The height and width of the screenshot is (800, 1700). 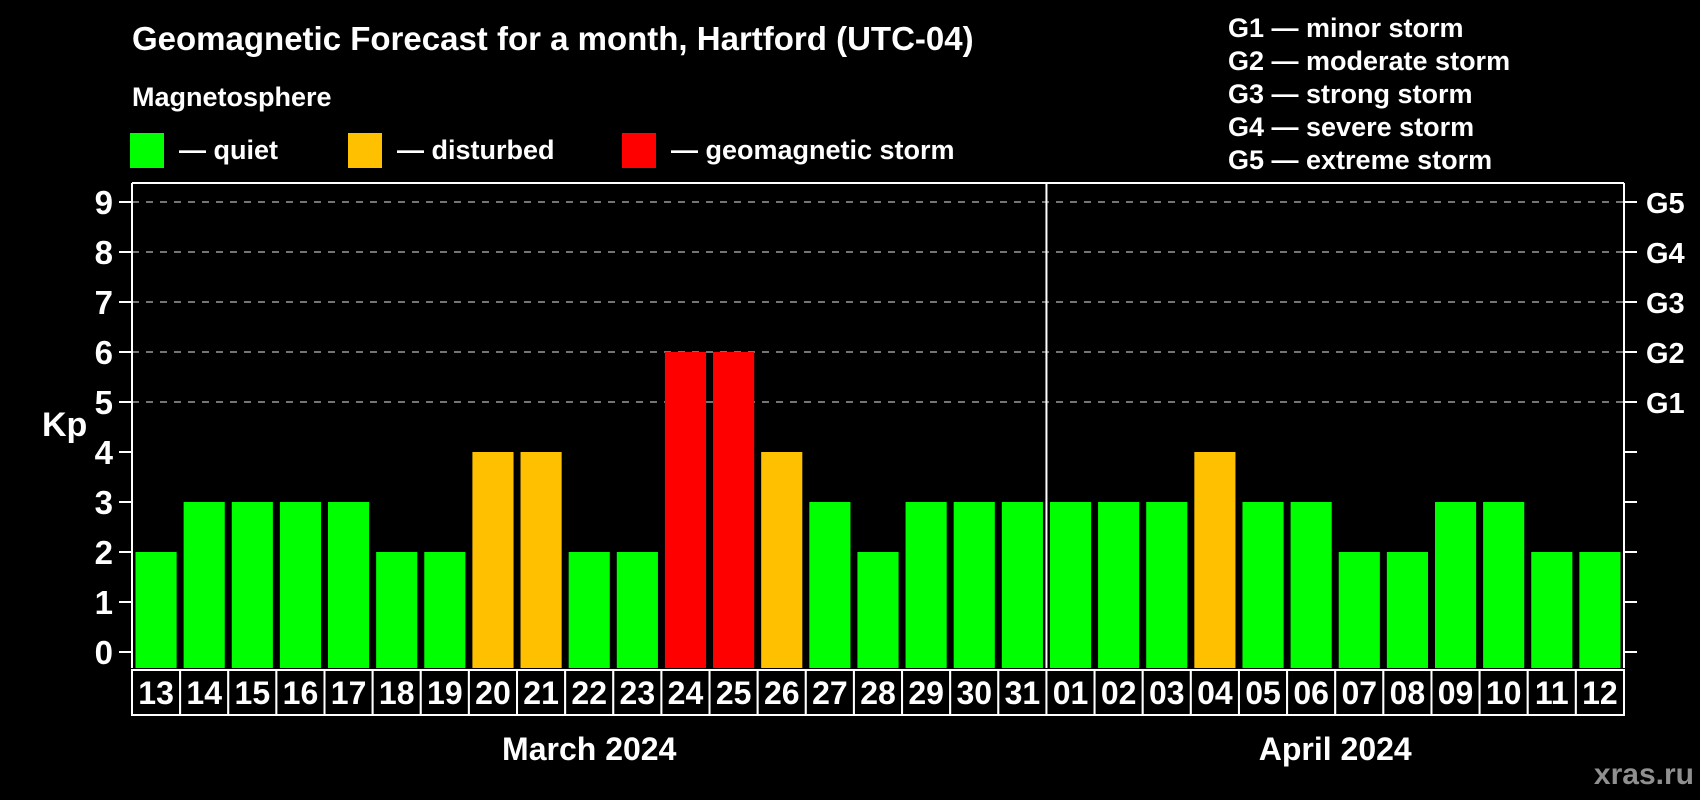 What do you see at coordinates (445, 693) in the screenshot?
I see `day-label: 19` at bounding box center [445, 693].